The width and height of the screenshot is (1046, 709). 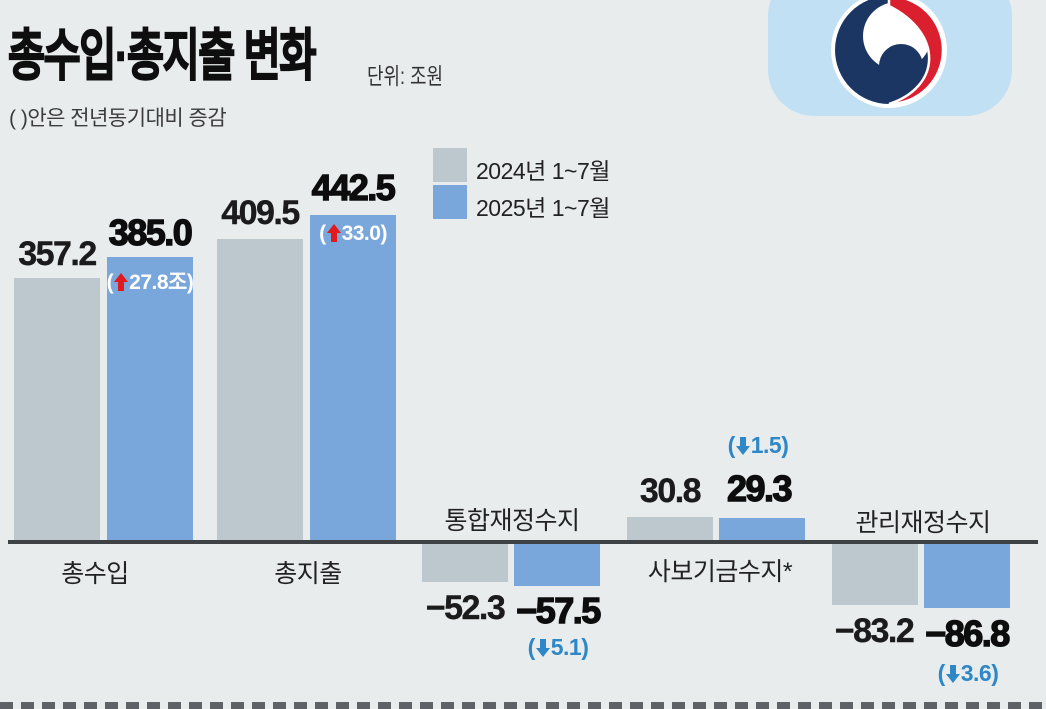 I want to click on change-note-consolidated-balance: (5.1), so click(x=558, y=647).